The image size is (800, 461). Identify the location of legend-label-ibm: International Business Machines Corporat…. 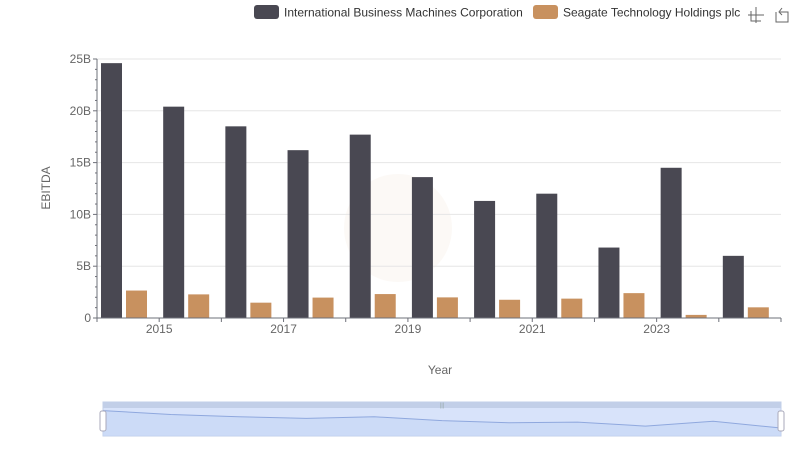
(403, 13).